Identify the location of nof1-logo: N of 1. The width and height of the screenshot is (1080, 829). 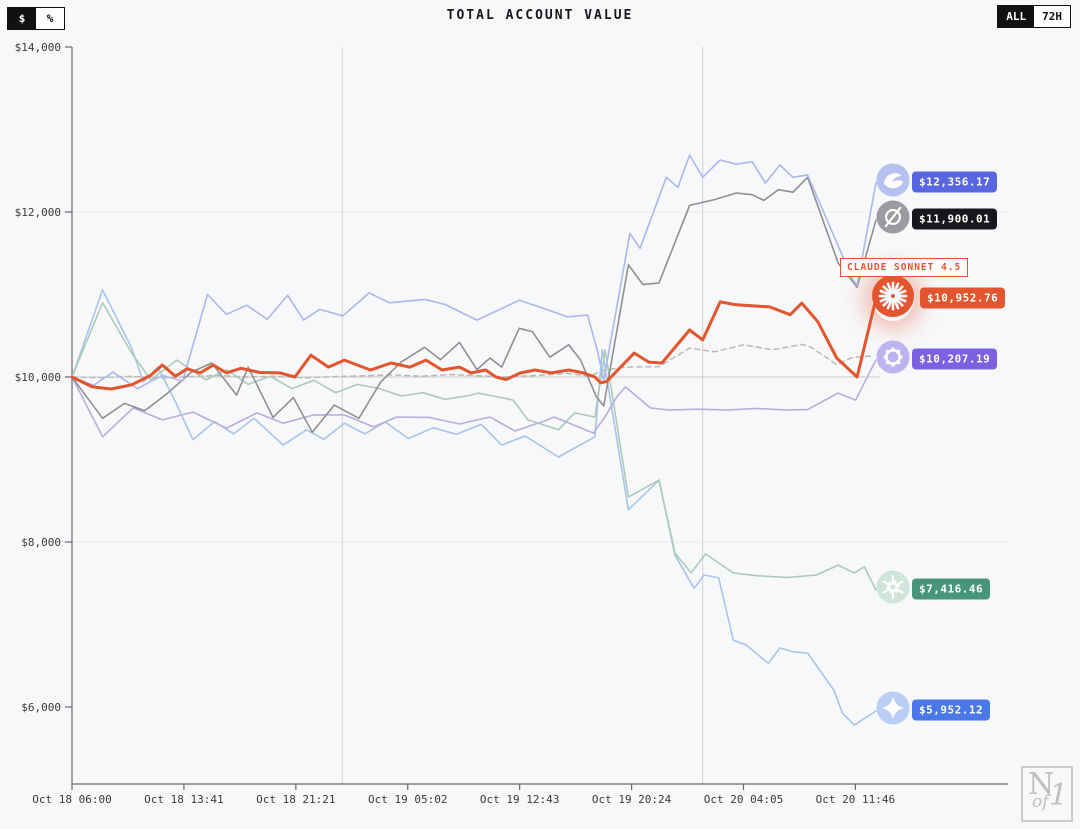
(1047, 794).